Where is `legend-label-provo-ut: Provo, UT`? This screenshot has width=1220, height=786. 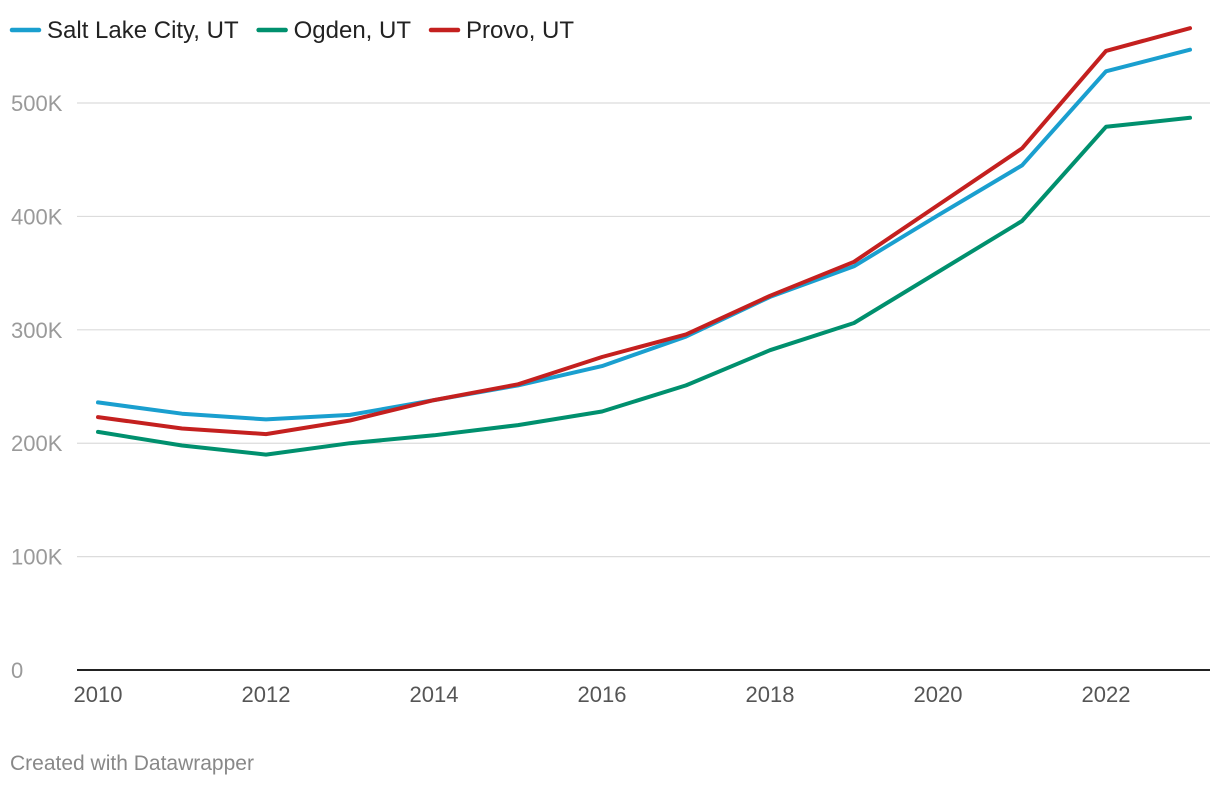 legend-label-provo-ut: Provo, UT is located at coordinates (520, 30).